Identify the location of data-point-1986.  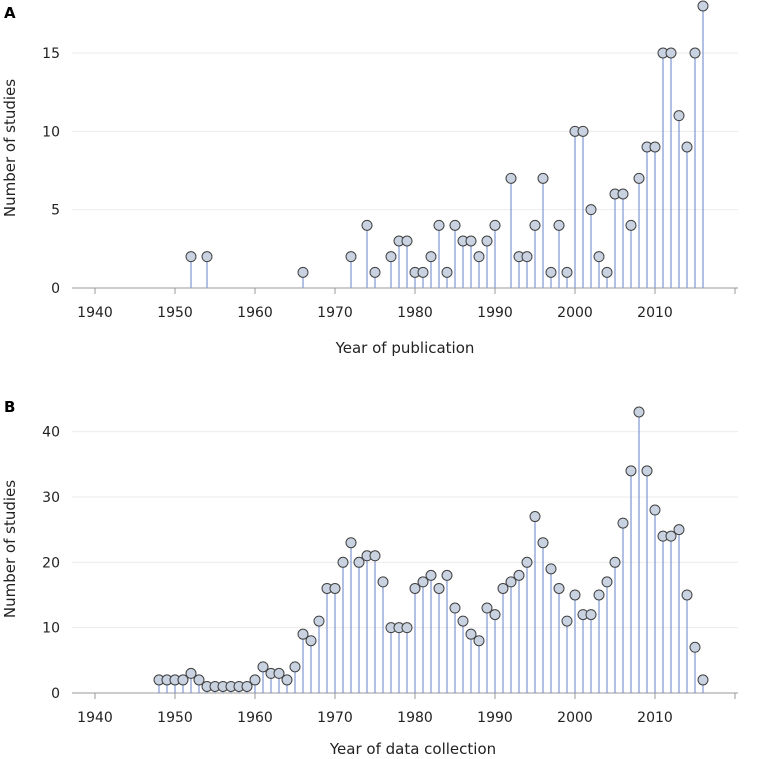
(463, 621).